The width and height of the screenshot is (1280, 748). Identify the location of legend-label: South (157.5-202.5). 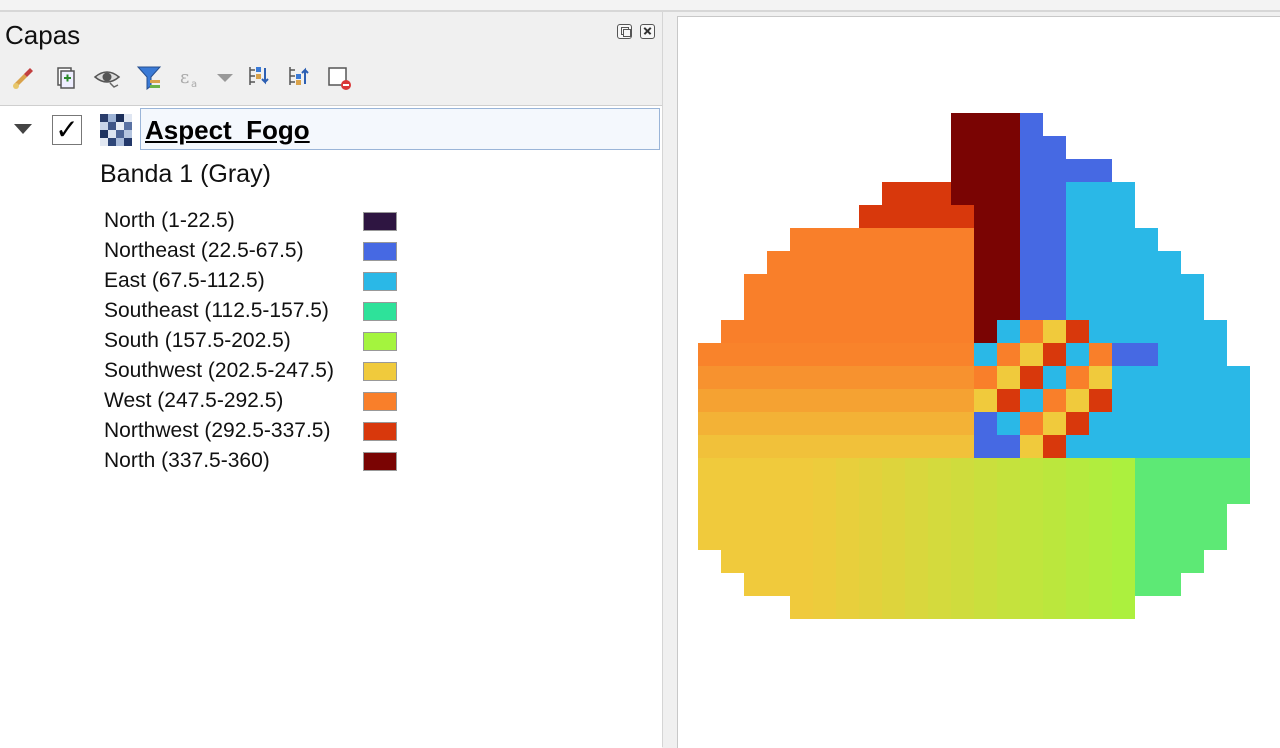
(197, 340).